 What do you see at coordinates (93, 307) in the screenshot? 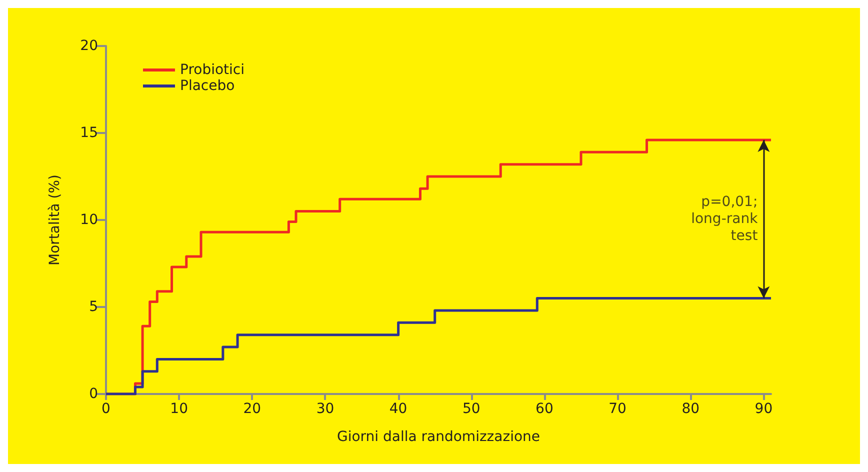
I see `y-tick-label: 5` at bounding box center [93, 307].